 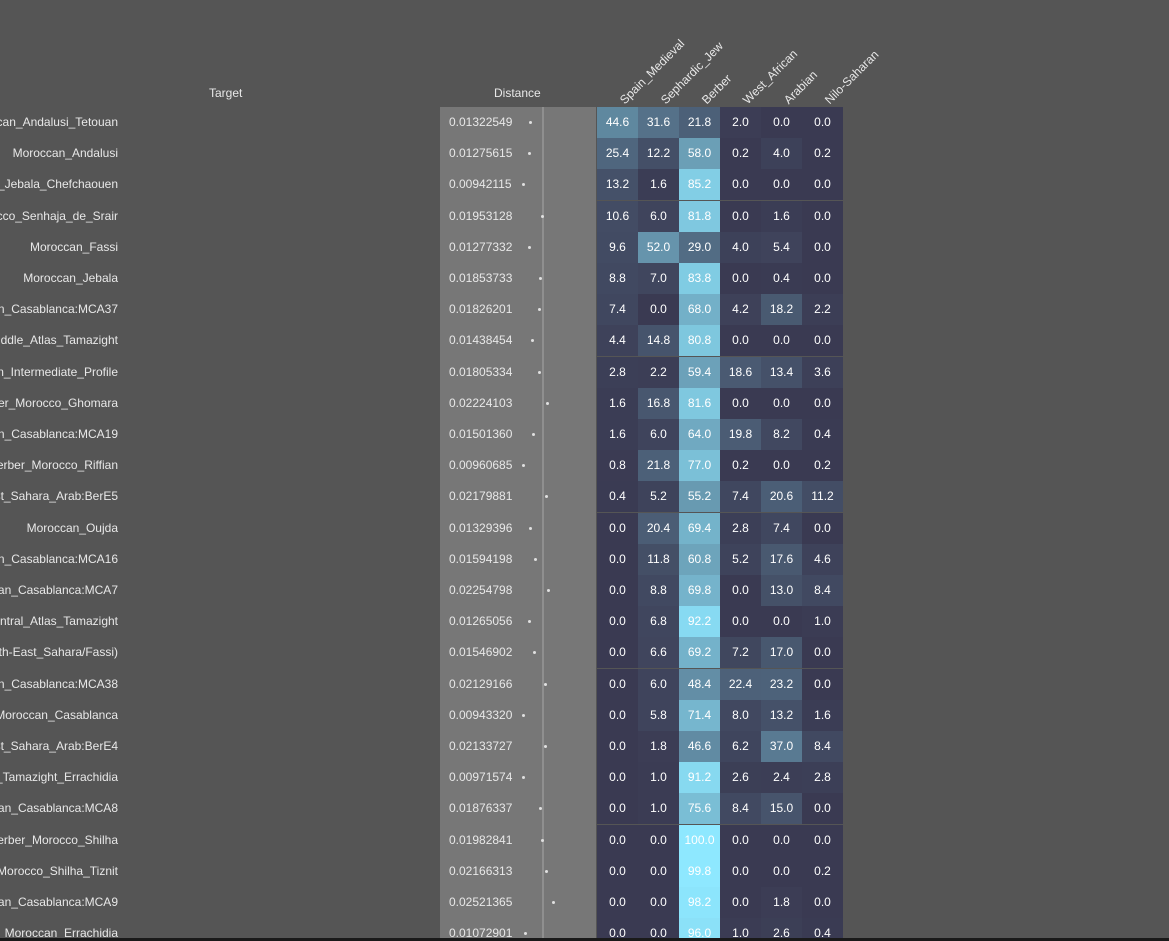 What do you see at coordinates (740, 466) in the screenshot?
I see `heatmap-cell-west-african: 0.2` at bounding box center [740, 466].